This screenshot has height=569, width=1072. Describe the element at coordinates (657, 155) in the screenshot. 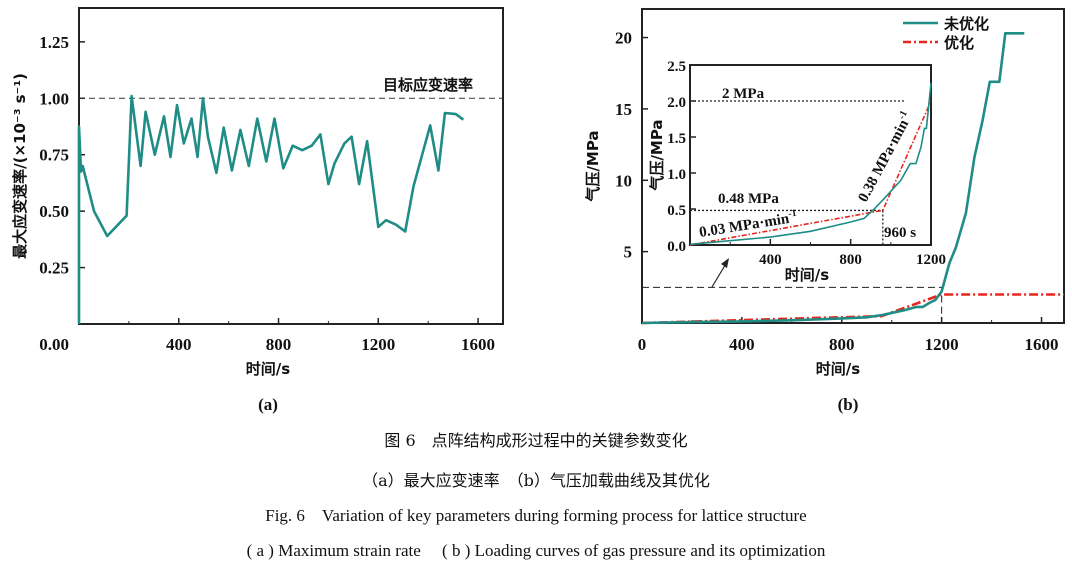

I see `inset-y-axis-title: 气压/MPa` at that location.